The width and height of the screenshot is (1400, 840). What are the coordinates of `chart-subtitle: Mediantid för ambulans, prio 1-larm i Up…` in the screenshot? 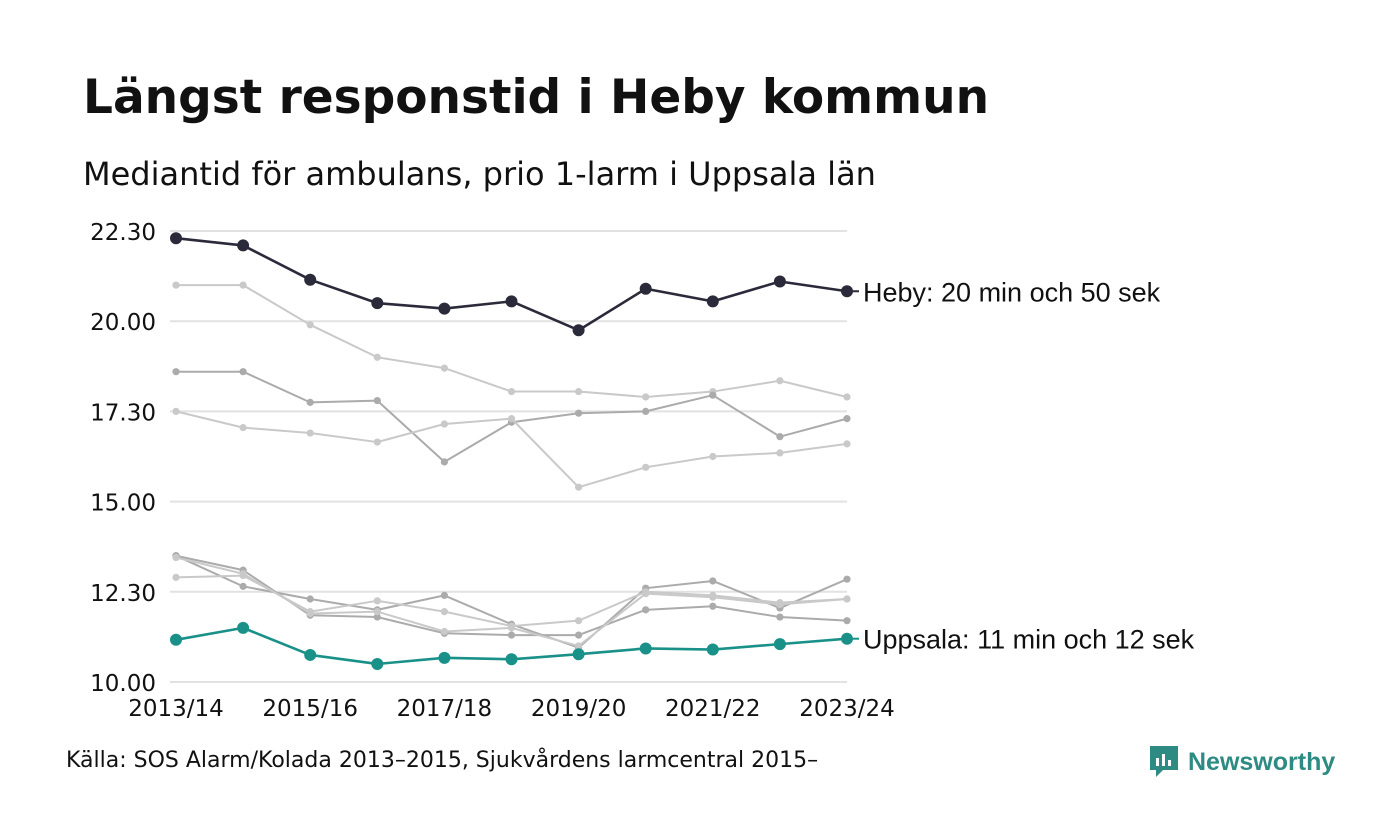 It's located at (479, 174).